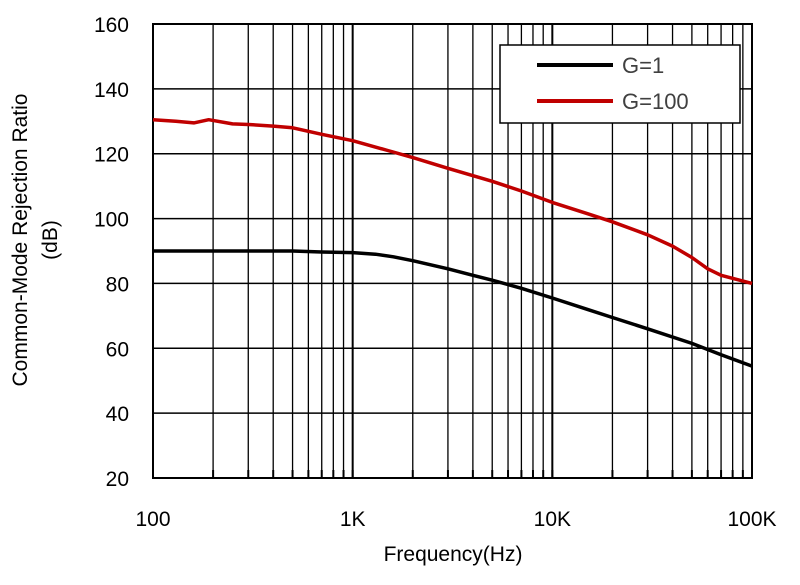 The height and width of the screenshot is (585, 800). I want to click on x-tick-label: 100K, so click(751, 519).